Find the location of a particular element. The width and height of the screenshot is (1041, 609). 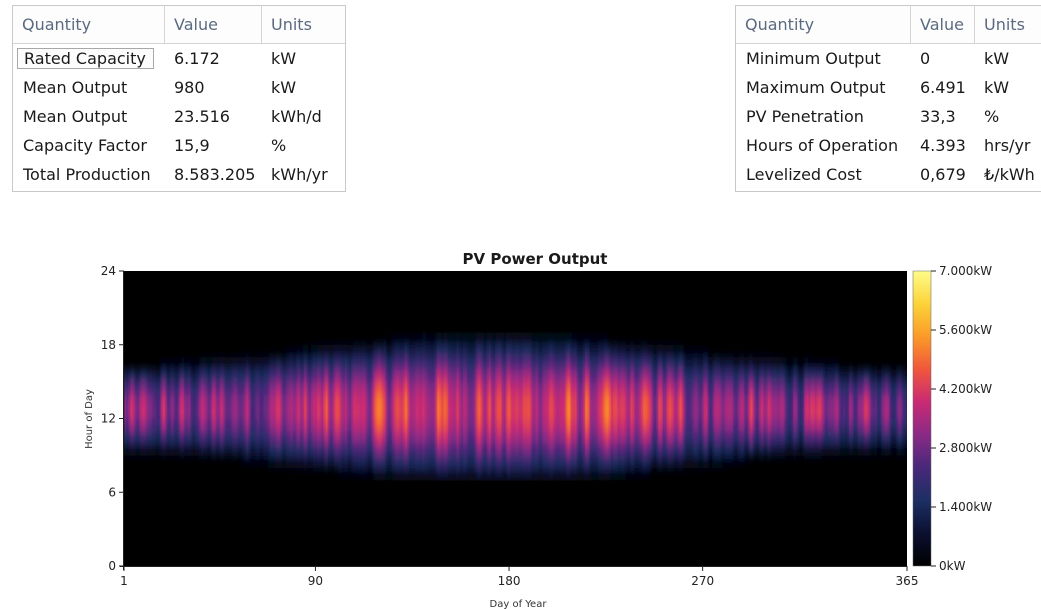

table-row: Minimum Output 0 kW is located at coordinates (888, 58).